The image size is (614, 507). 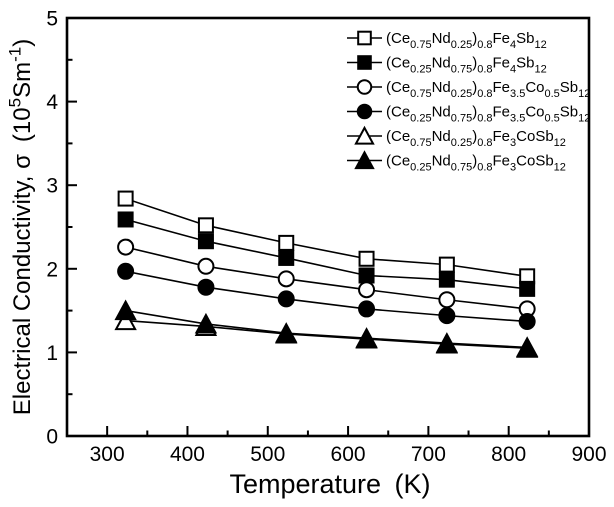 I want to click on series-filled-square, so click(x=326, y=254).